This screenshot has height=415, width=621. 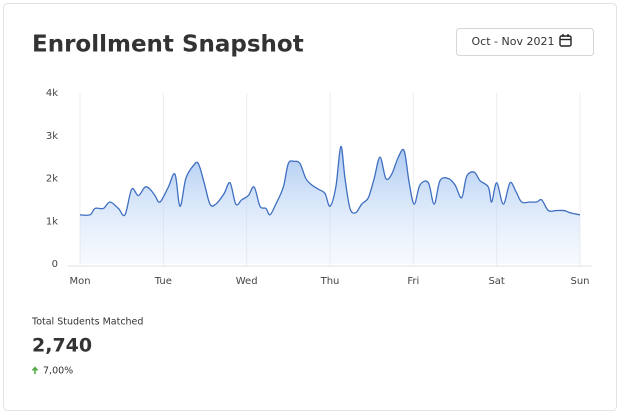 I want to click on x-tick-label: Tue, so click(x=163, y=281).